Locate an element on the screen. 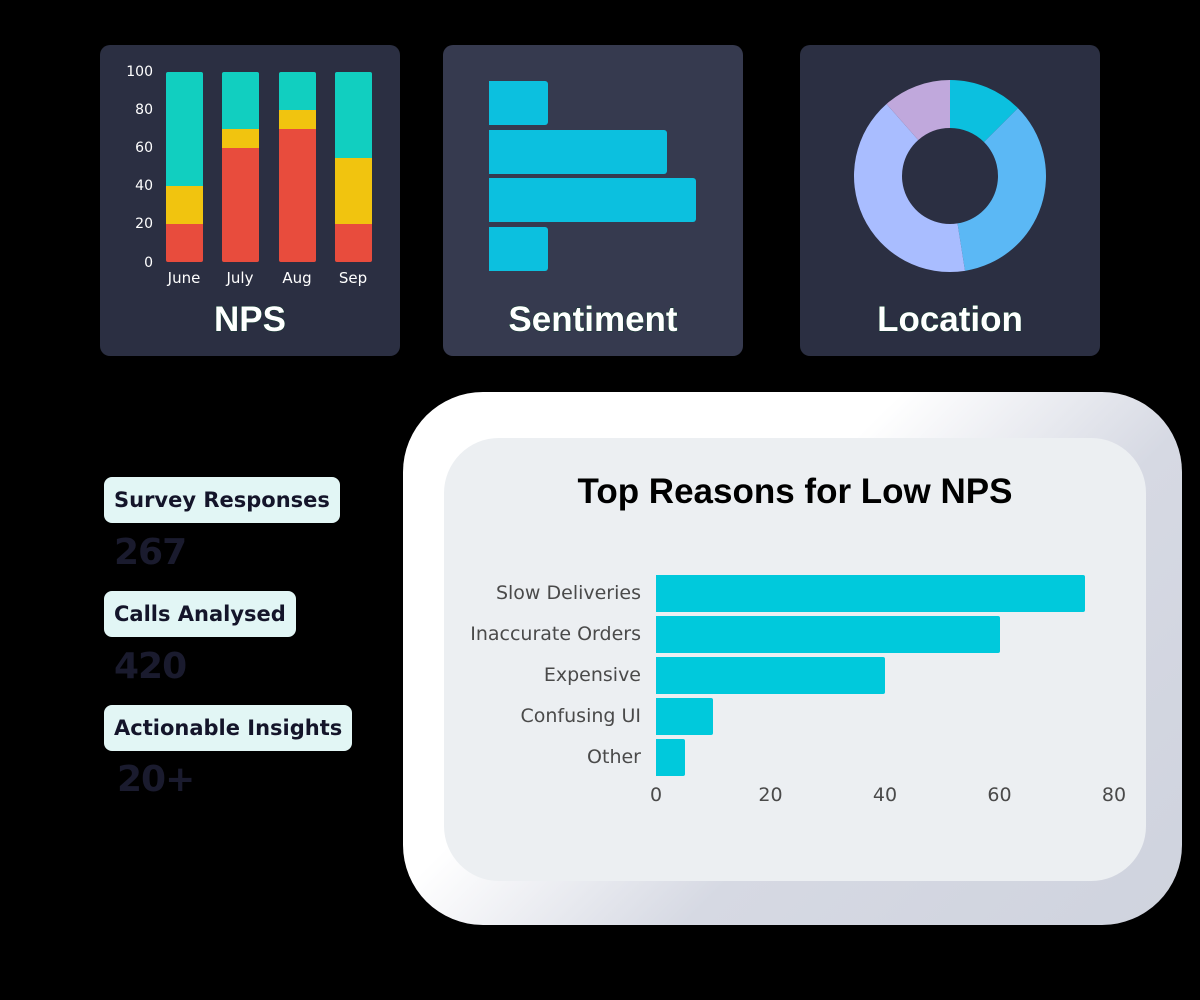 This screenshot has height=1000, width=1200. stat-value-survey-responses: 267 is located at coordinates (150, 552).